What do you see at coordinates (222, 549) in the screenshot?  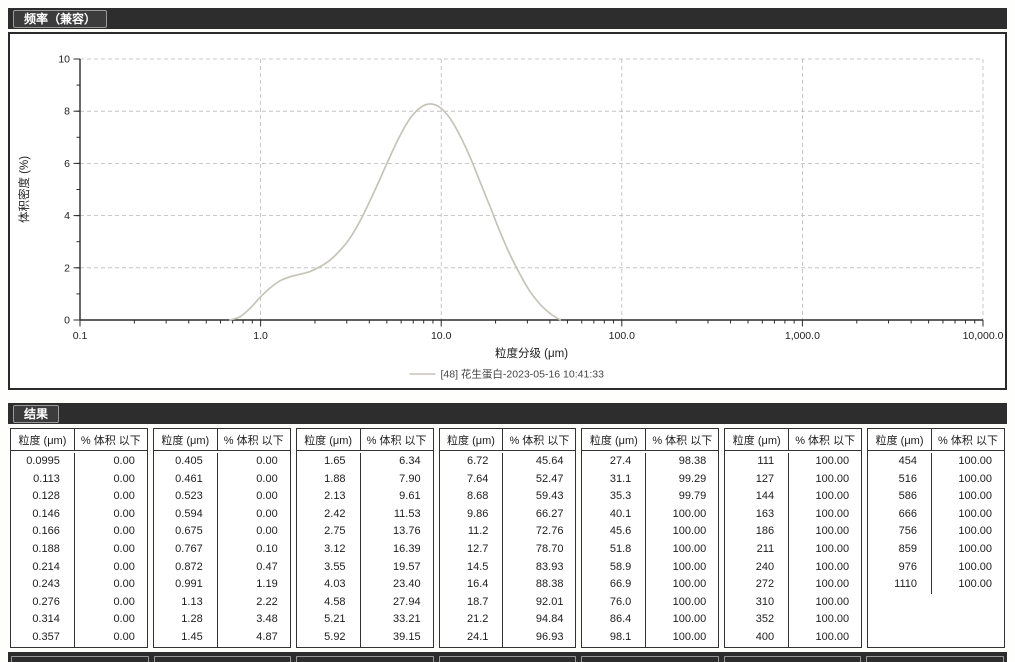 I see `table-row: 0.767 0.10` at bounding box center [222, 549].